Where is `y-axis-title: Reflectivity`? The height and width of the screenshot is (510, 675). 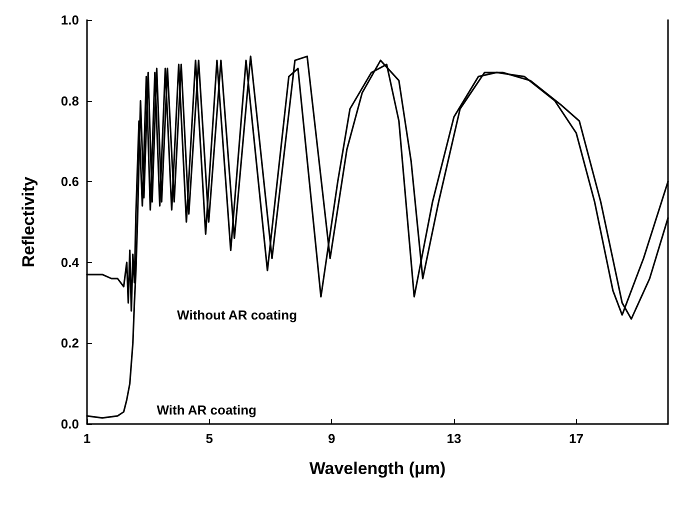
y-axis-title: Reflectivity is located at coordinates (28, 222).